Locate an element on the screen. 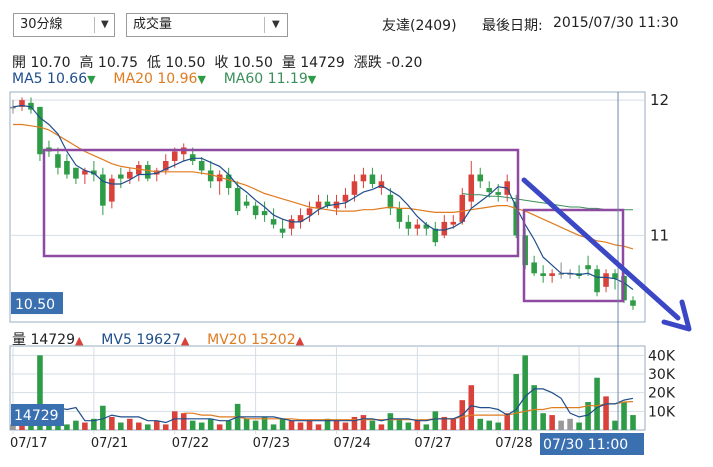 This screenshot has width=713, height=467. price-tag-bg is located at coordinates (37, 303).